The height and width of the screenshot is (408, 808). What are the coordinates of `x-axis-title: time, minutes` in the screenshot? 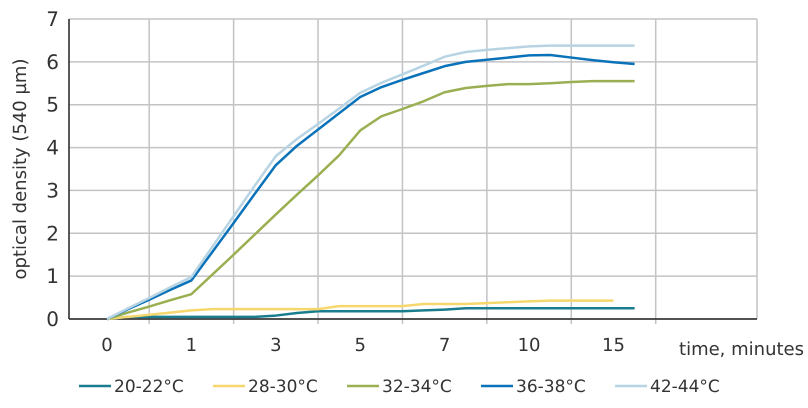 It's located at (741, 349).